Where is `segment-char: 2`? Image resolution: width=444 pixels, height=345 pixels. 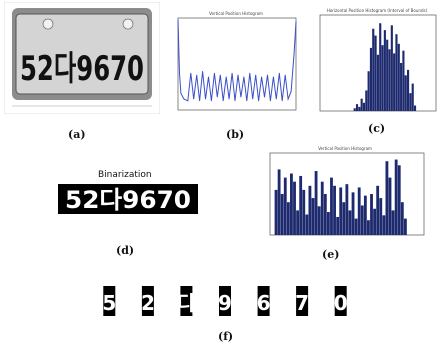
segment-char: 2 is located at coordinates (148, 301).